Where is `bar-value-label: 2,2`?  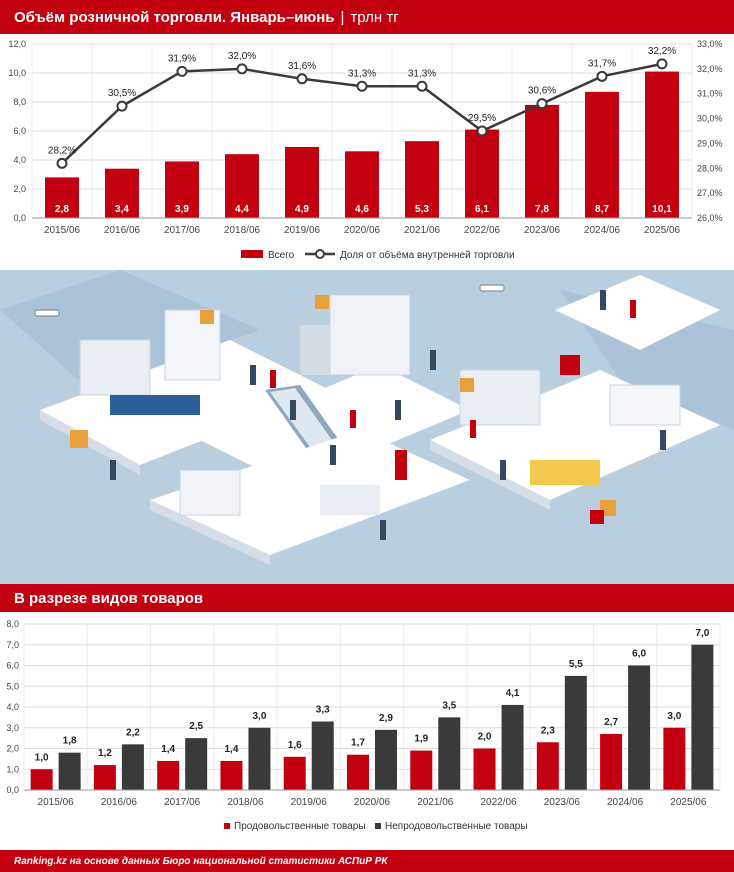 bar-value-label: 2,2 is located at coordinates (133, 732).